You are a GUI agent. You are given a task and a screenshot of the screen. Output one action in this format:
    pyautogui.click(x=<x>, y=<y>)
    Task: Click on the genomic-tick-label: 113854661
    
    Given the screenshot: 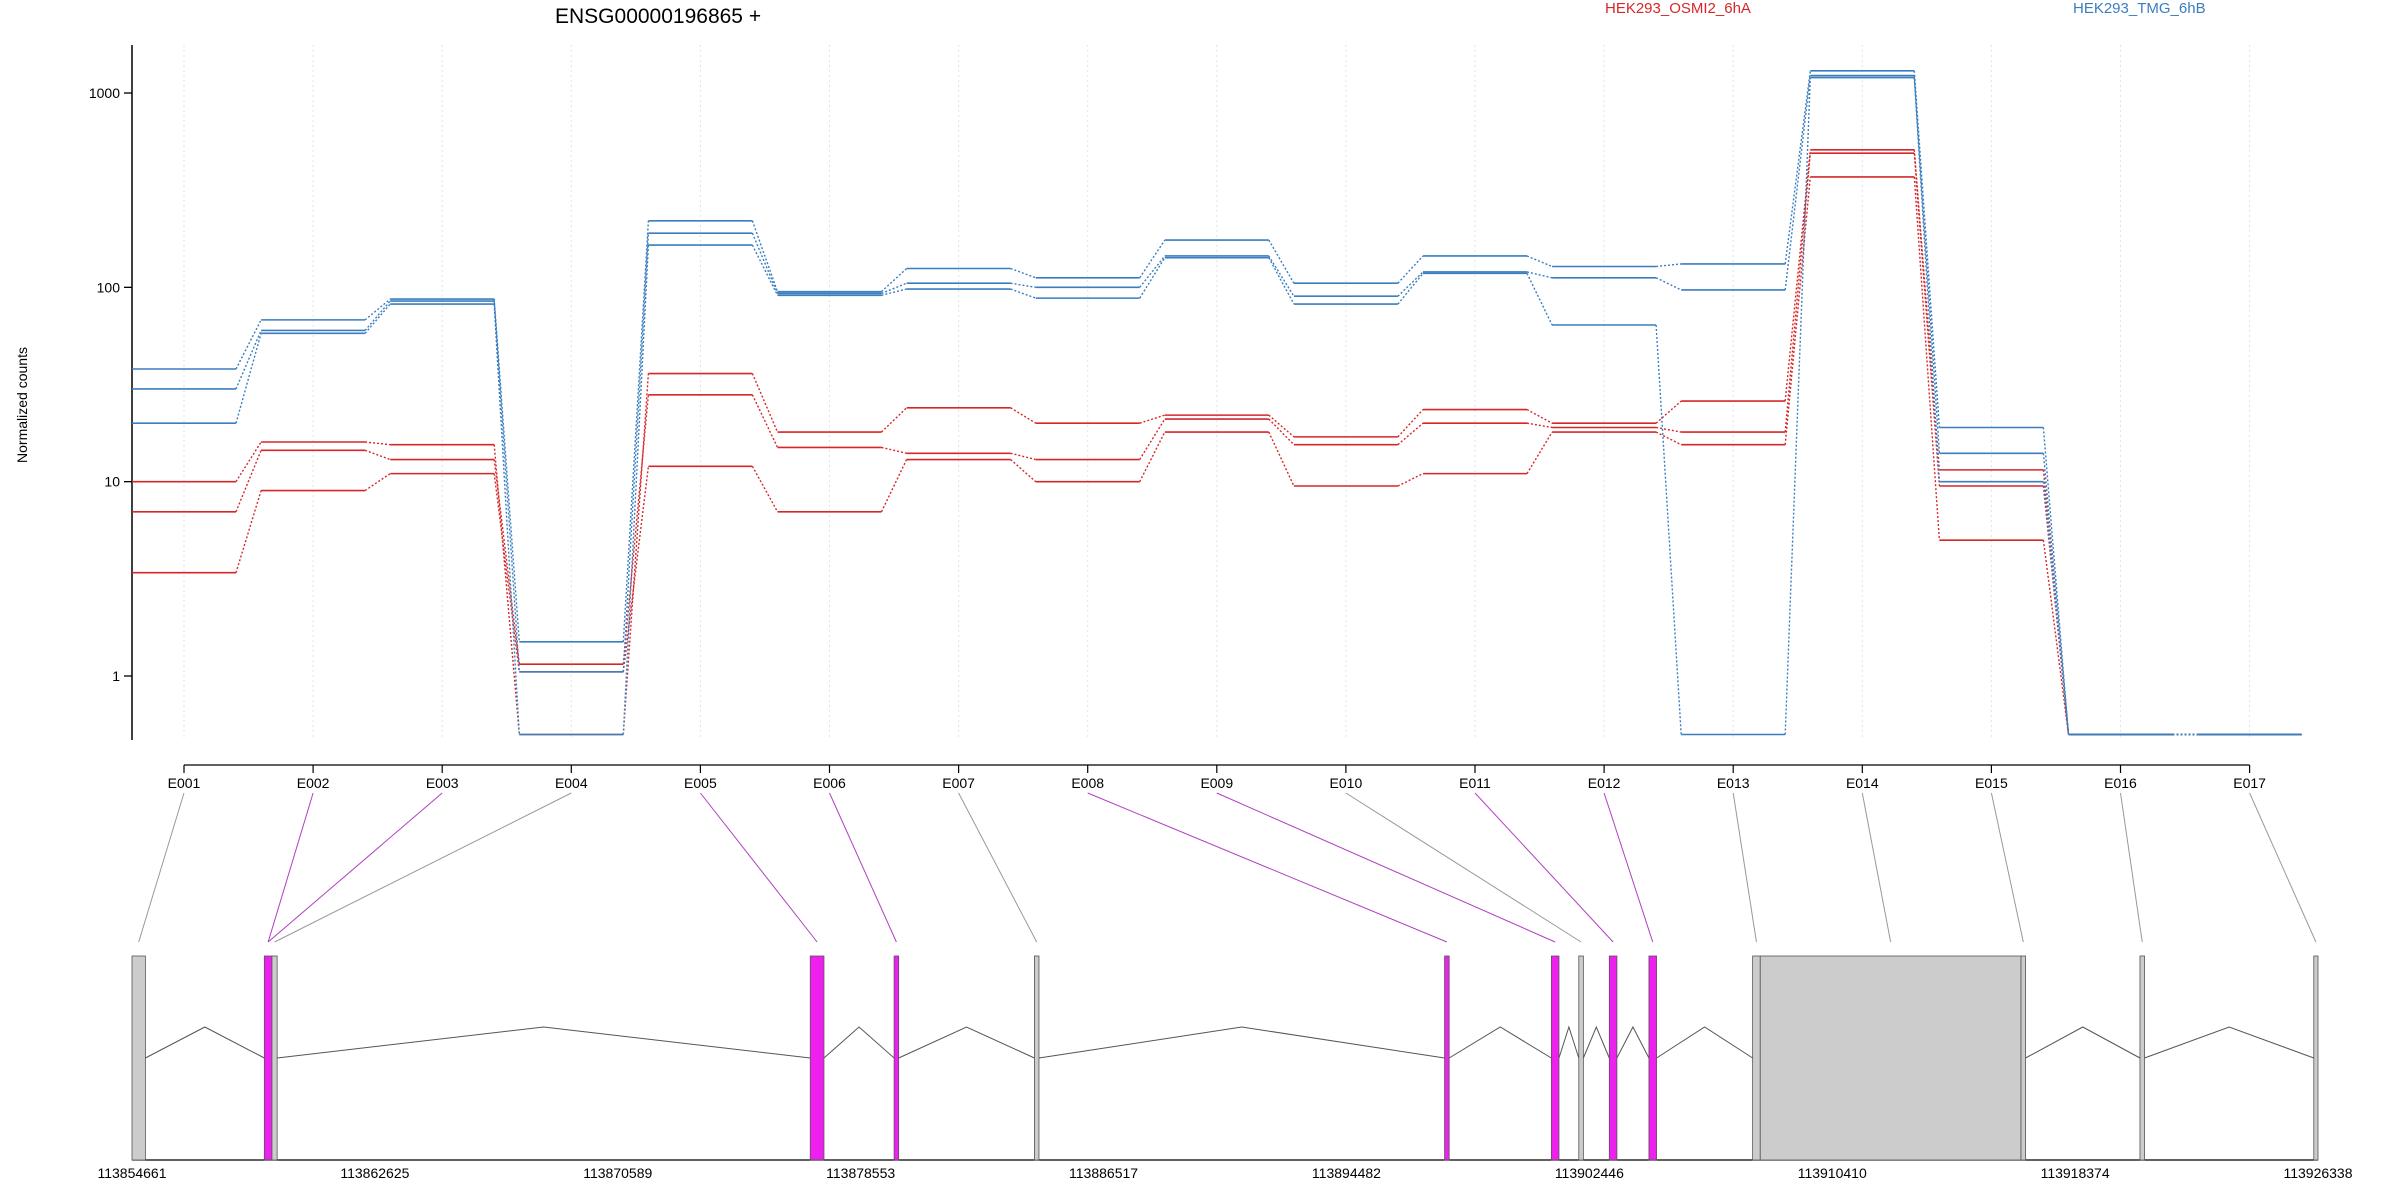 What is the action you would take?
    pyautogui.click(x=131, y=1173)
    